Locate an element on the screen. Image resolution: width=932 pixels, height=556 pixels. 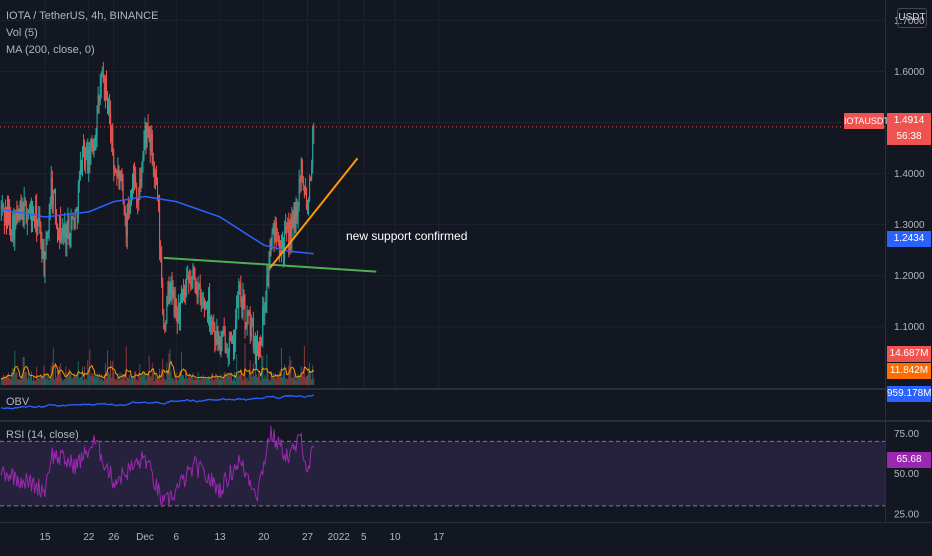
obv-legend: OBV is located at coordinates (18, 402).